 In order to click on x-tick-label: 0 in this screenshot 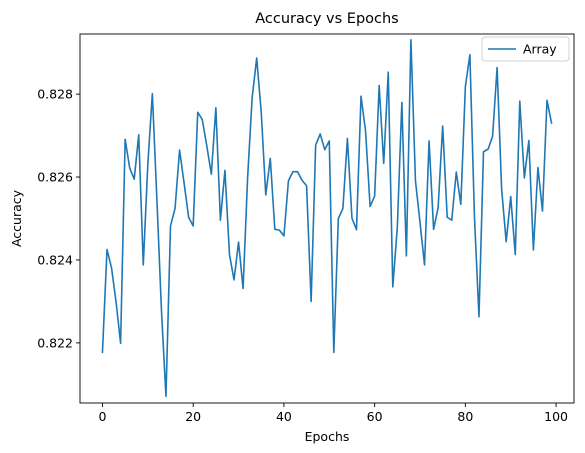, I will do `click(102, 416)`.